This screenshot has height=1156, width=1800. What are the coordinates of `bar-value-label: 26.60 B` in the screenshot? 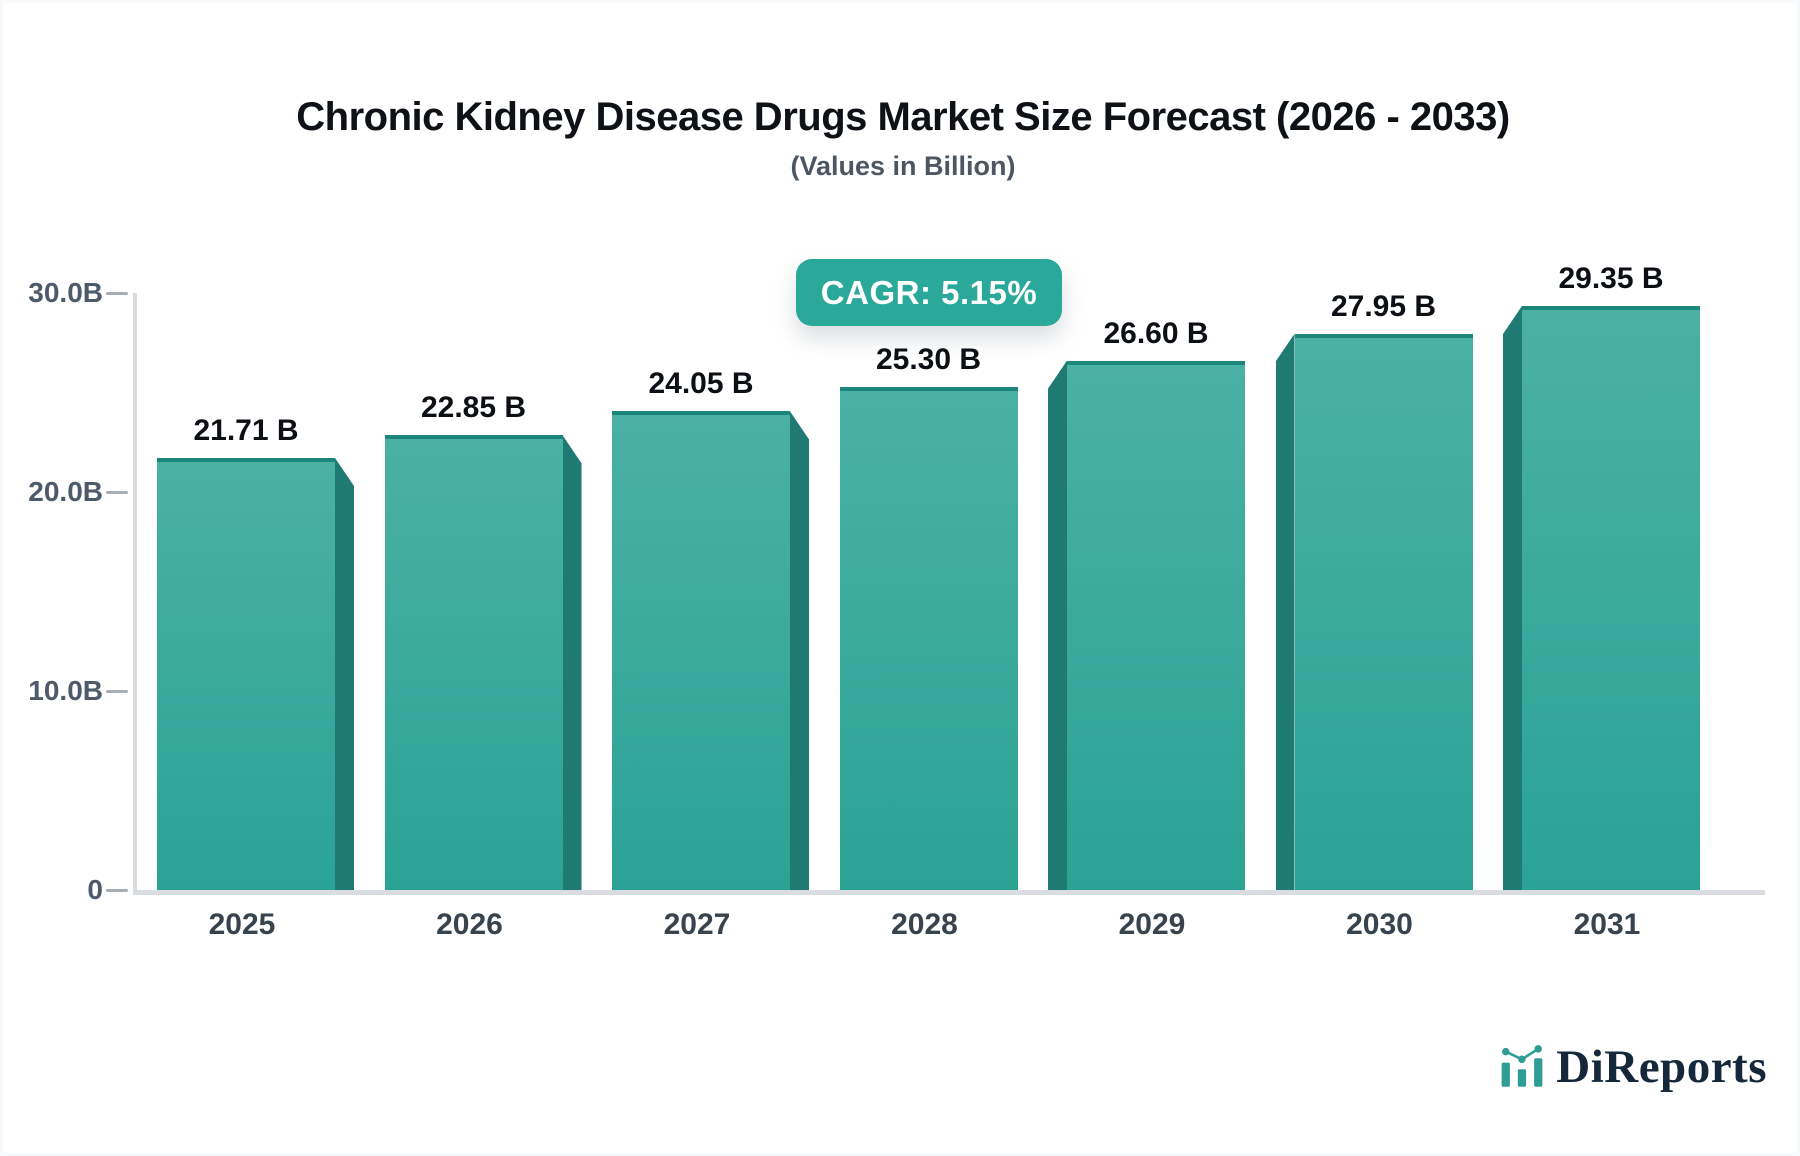 It's located at (1156, 333).